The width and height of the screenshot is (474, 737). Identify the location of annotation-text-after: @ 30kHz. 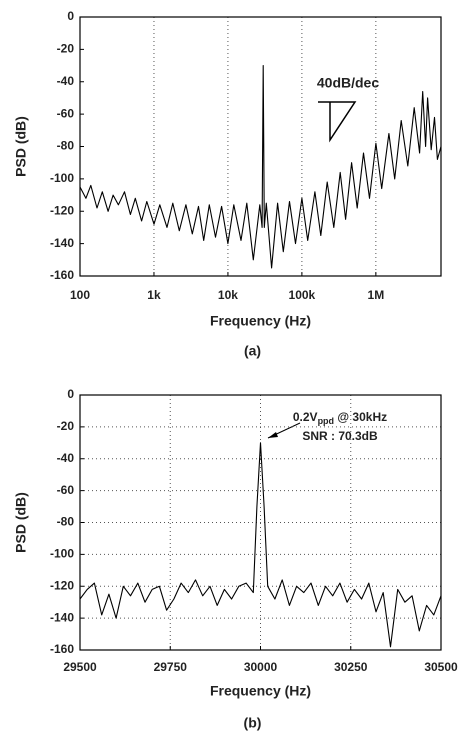
(360, 417).